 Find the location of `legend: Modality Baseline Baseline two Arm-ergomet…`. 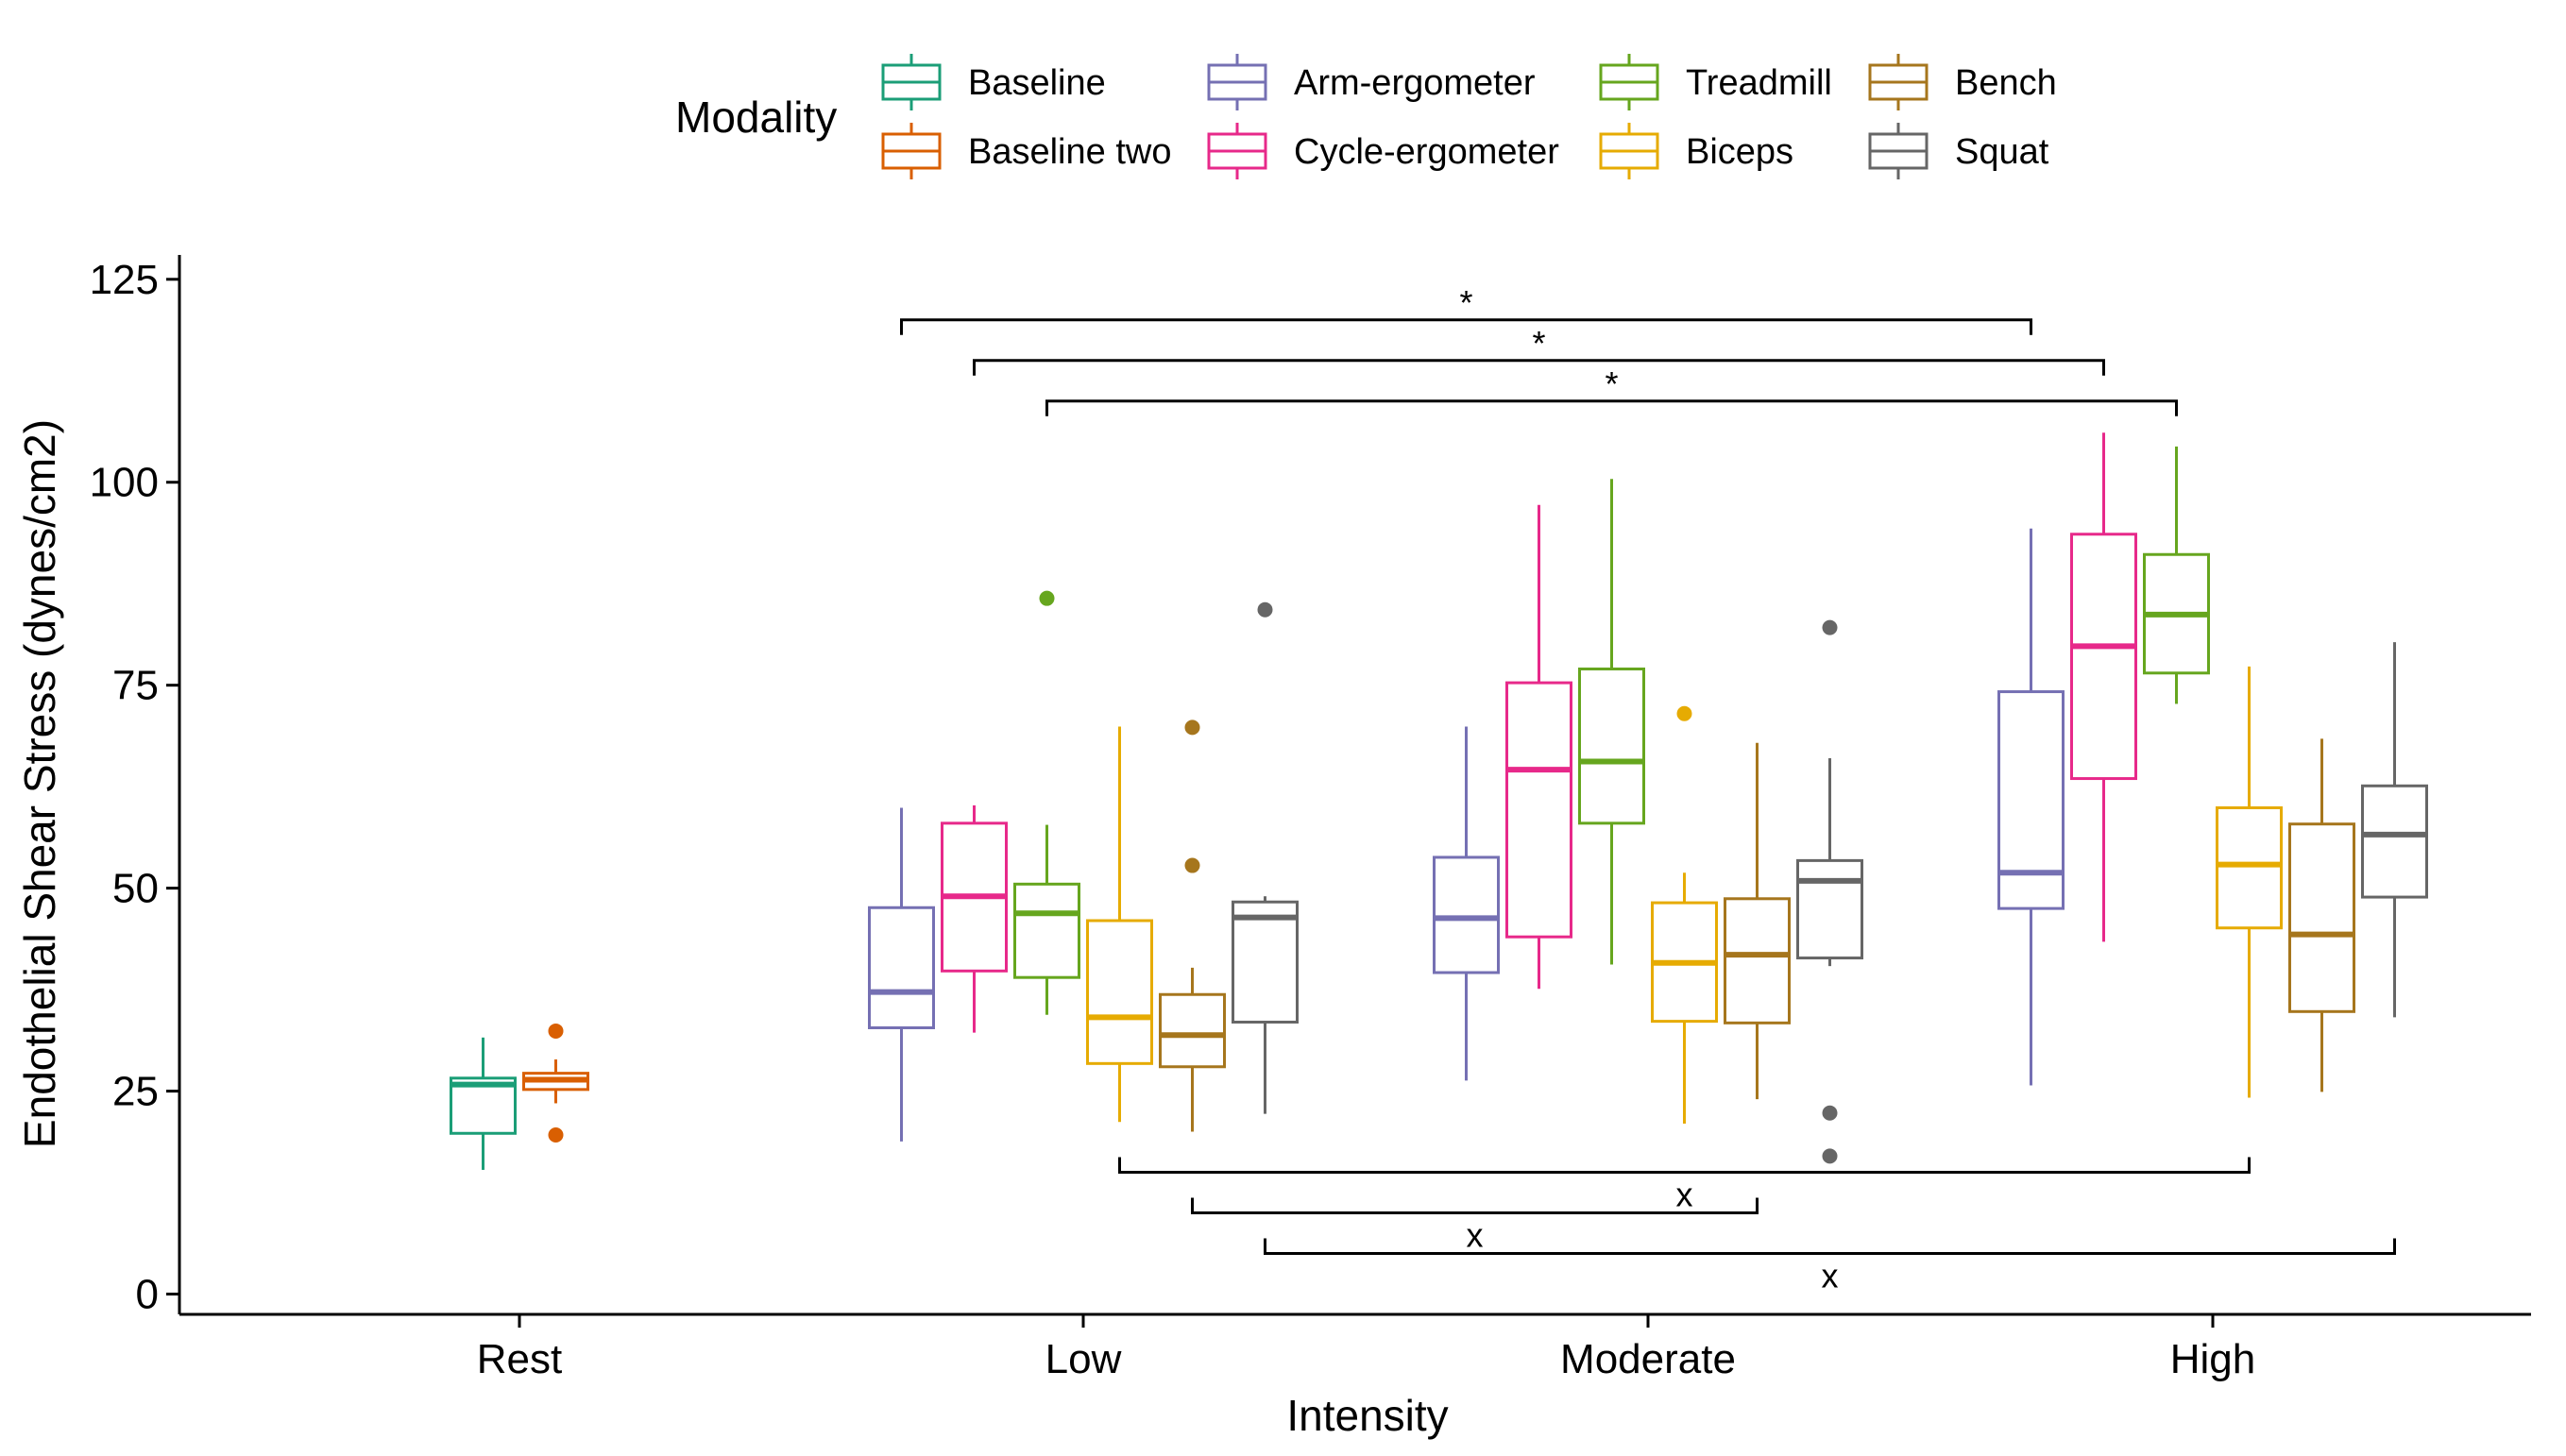

legend: Modality Baseline Baseline two Arm-ergomet… is located at coordinates (1366, 116).